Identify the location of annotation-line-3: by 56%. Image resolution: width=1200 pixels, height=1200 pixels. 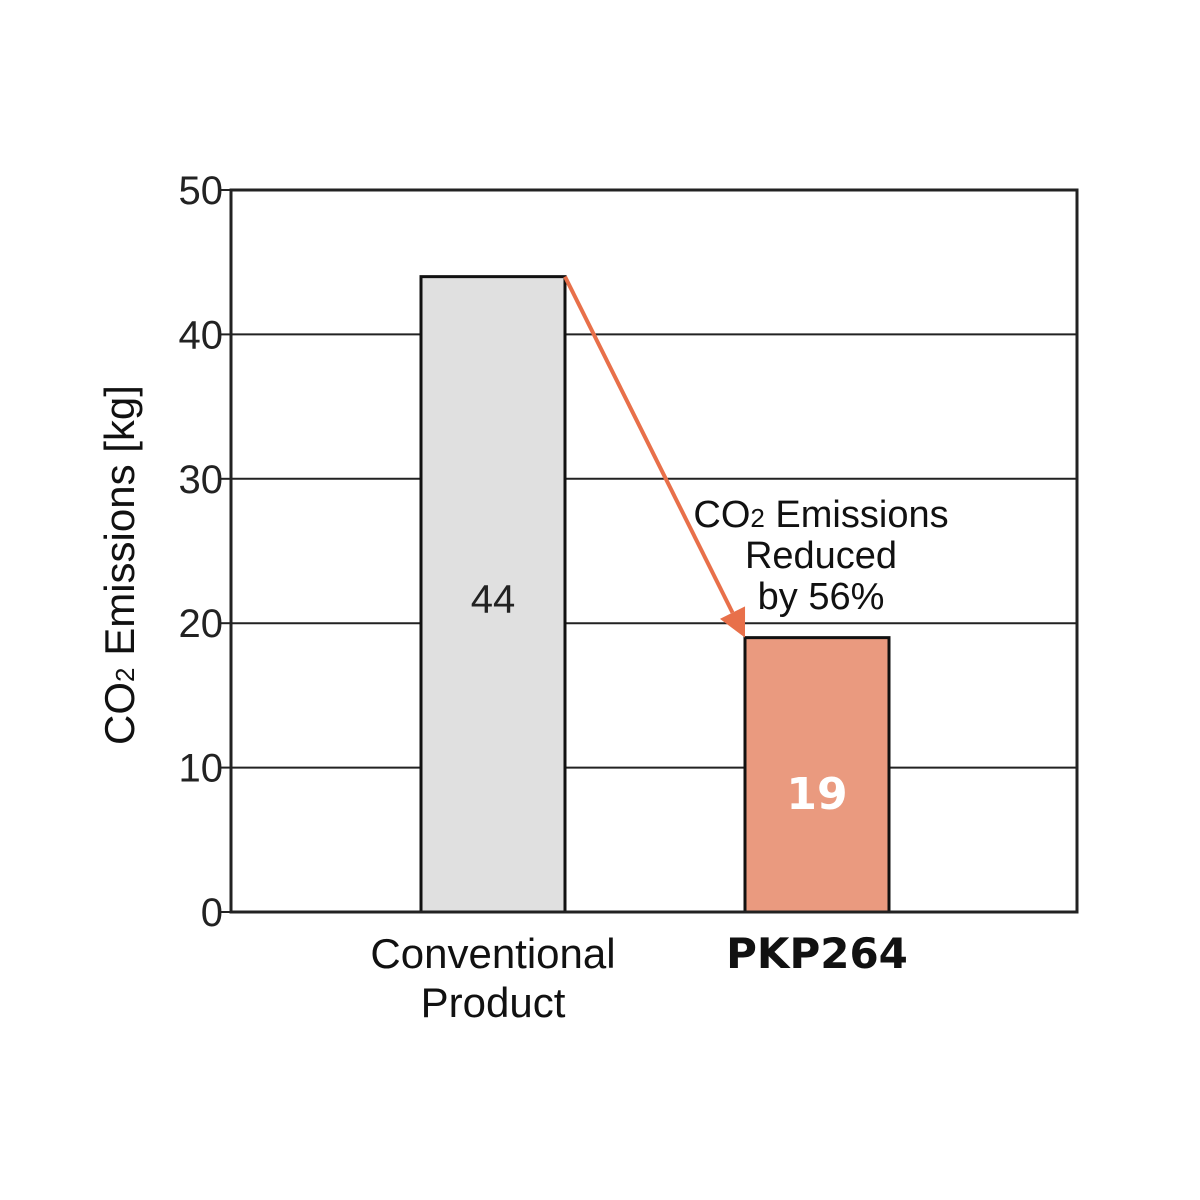
(821, 597).